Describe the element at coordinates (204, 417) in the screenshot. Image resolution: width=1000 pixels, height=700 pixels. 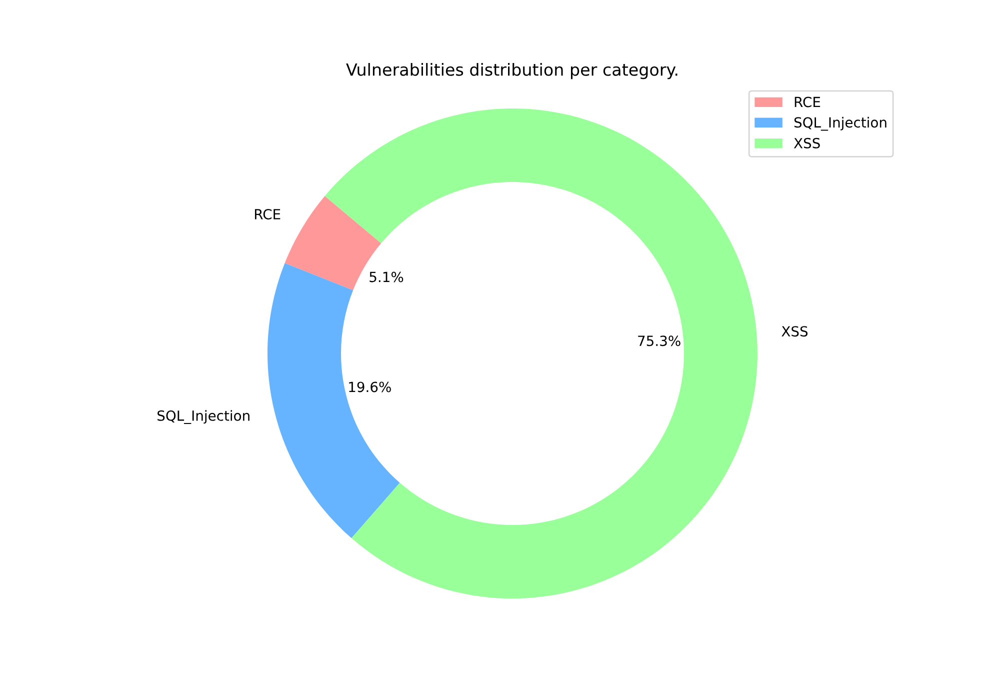
I see `slice-label: SQL_Injection` at that location.